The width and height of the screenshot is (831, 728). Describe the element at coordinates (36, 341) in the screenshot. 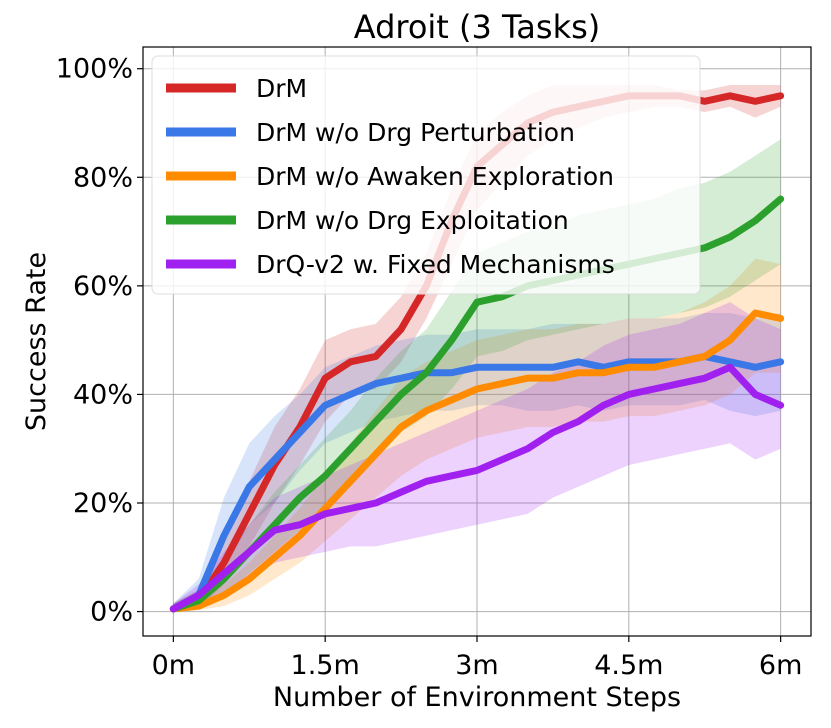

I see `y-axis-label: Success Rate` at that location.